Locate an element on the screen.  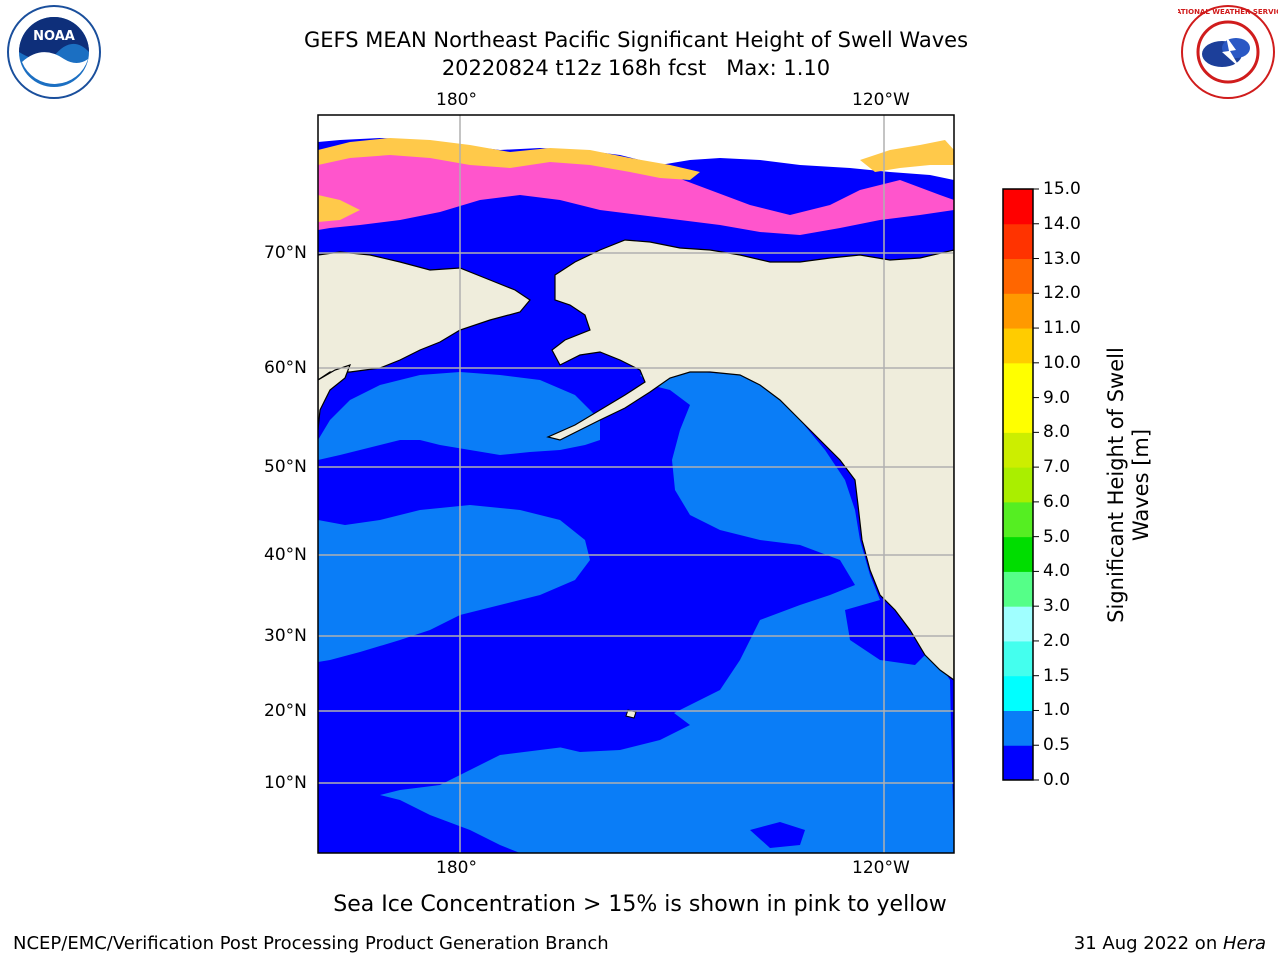
colorbar-tick-label: 2.0 is located at coordinates (1057, 640).